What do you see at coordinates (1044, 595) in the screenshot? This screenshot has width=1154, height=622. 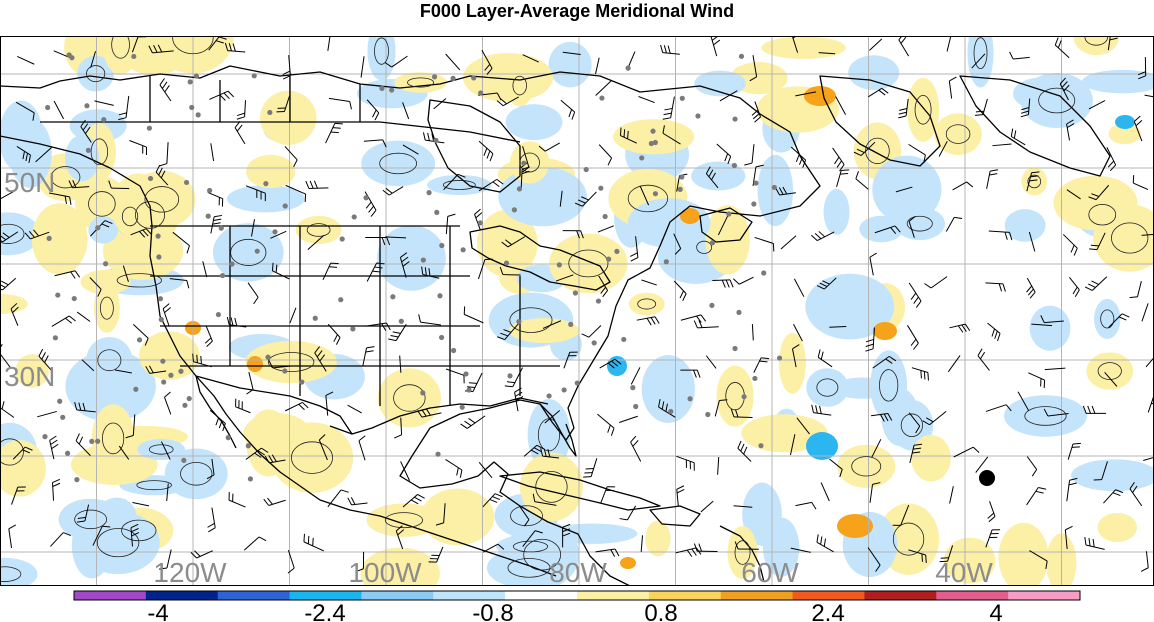 I see `colorbar-cell` at bounding box center [1044, 595].